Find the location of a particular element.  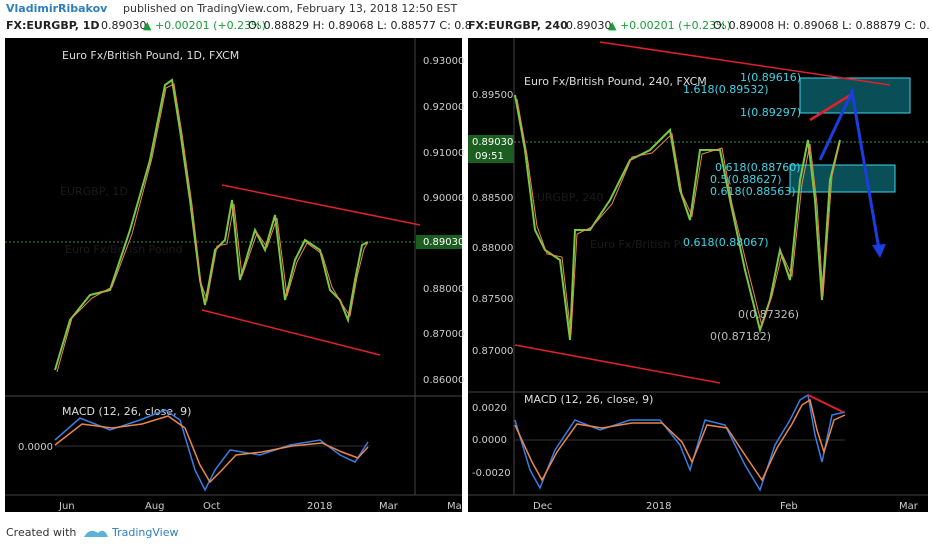

logo is located at coordinates (96, 533).